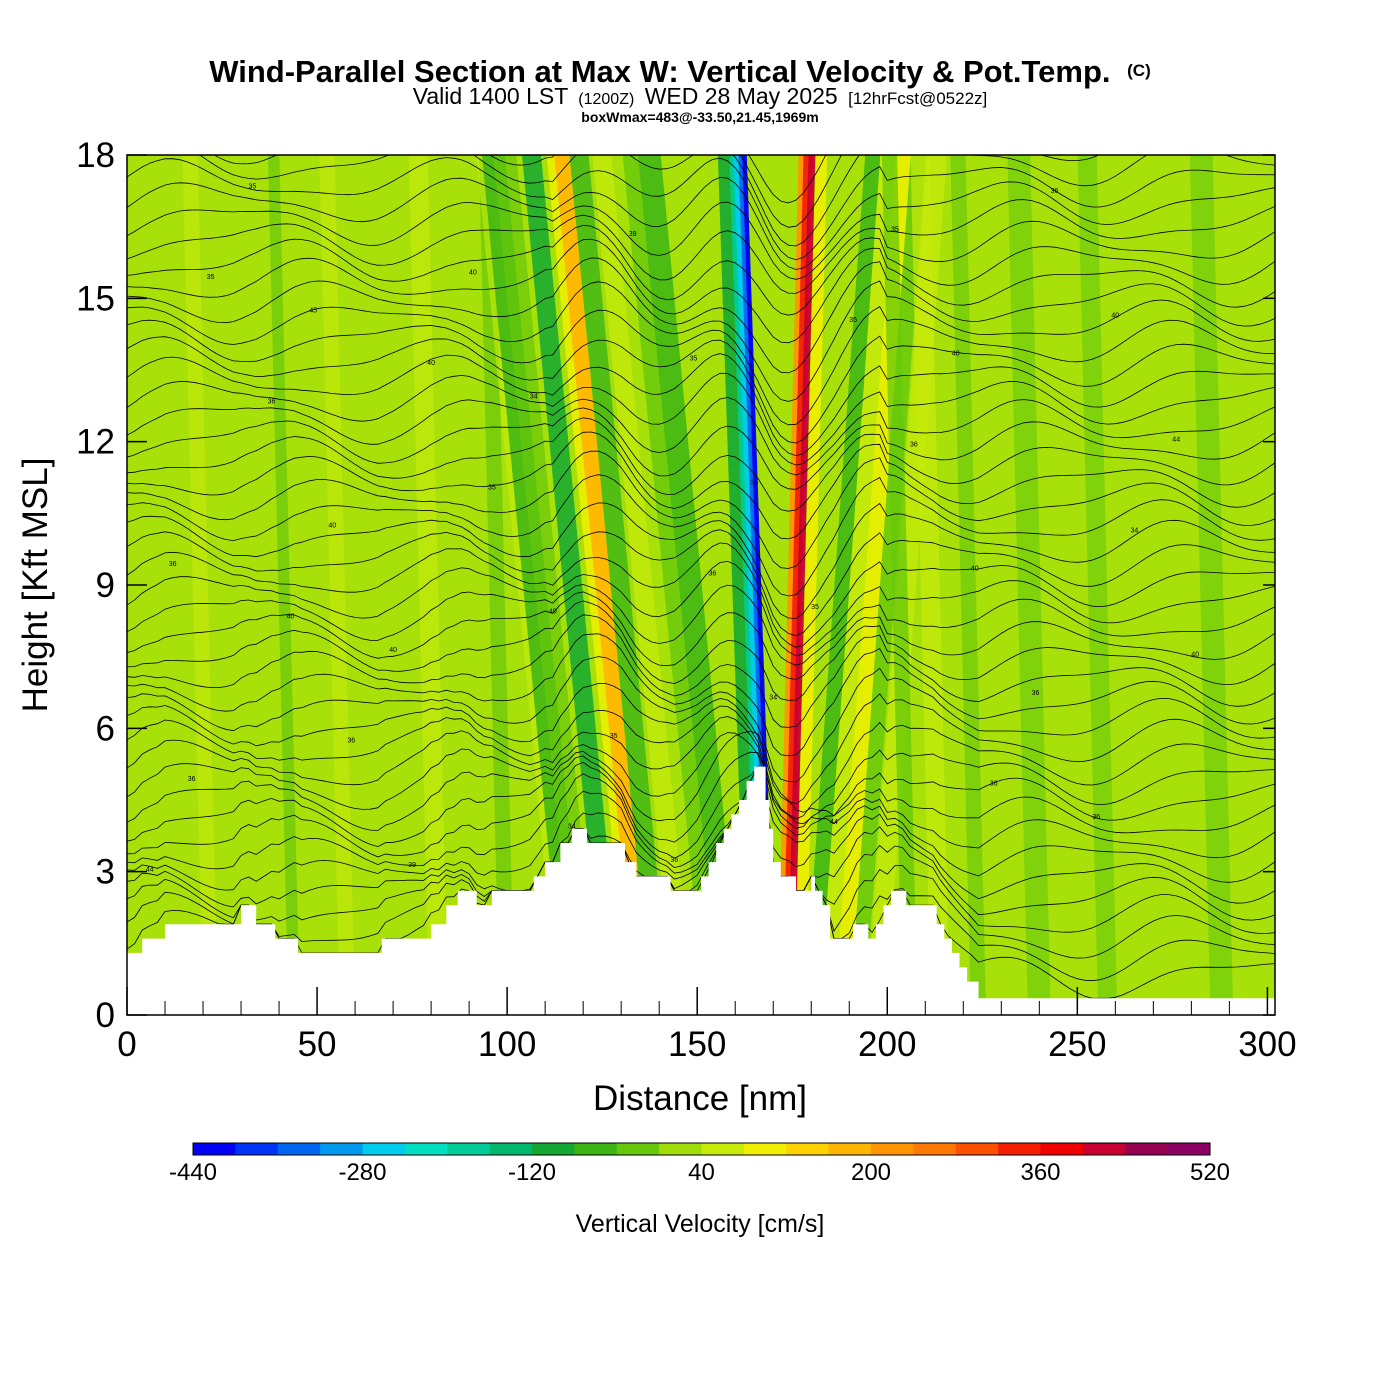  What do you see at coordinates (754, 483) in the screenshot?
I see `theta-label-27: 35` at bounding box center [754, 483].